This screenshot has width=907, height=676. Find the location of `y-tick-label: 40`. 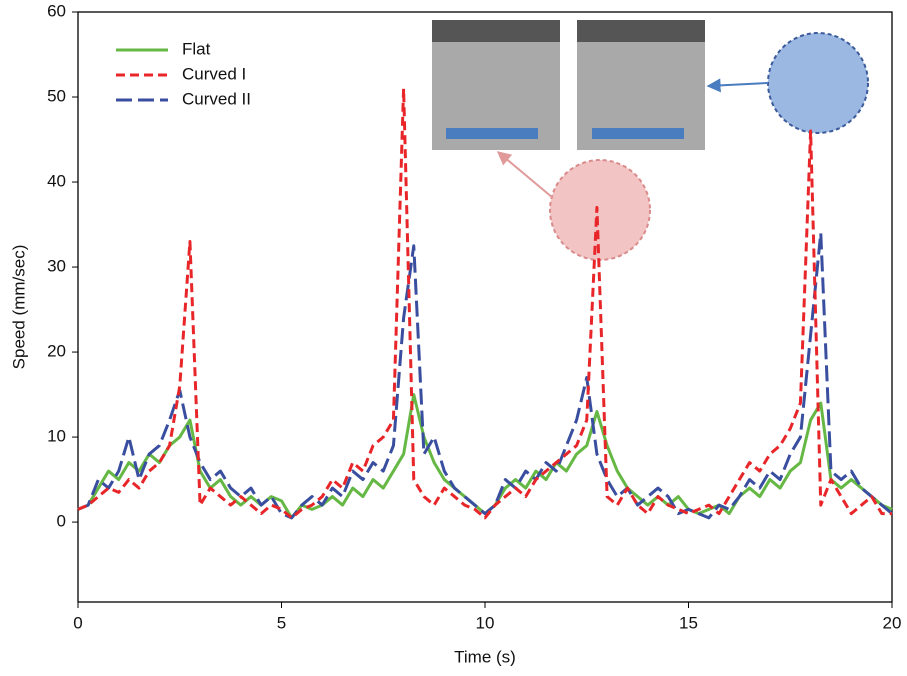

y-tick-label: 40 is located at coordinates (56, 181).